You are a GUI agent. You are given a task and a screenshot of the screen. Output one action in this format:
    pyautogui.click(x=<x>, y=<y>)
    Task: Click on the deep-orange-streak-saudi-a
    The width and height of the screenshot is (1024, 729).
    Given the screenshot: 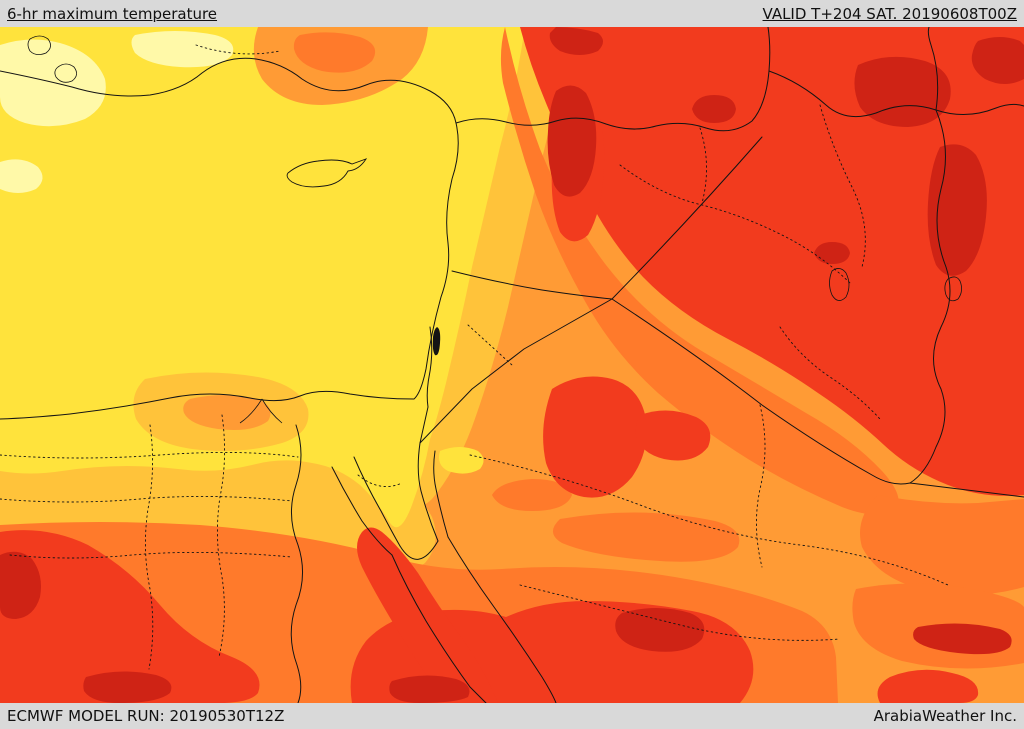 What is the action you would take?
    pyautogui.click(x=646, y=537)
    